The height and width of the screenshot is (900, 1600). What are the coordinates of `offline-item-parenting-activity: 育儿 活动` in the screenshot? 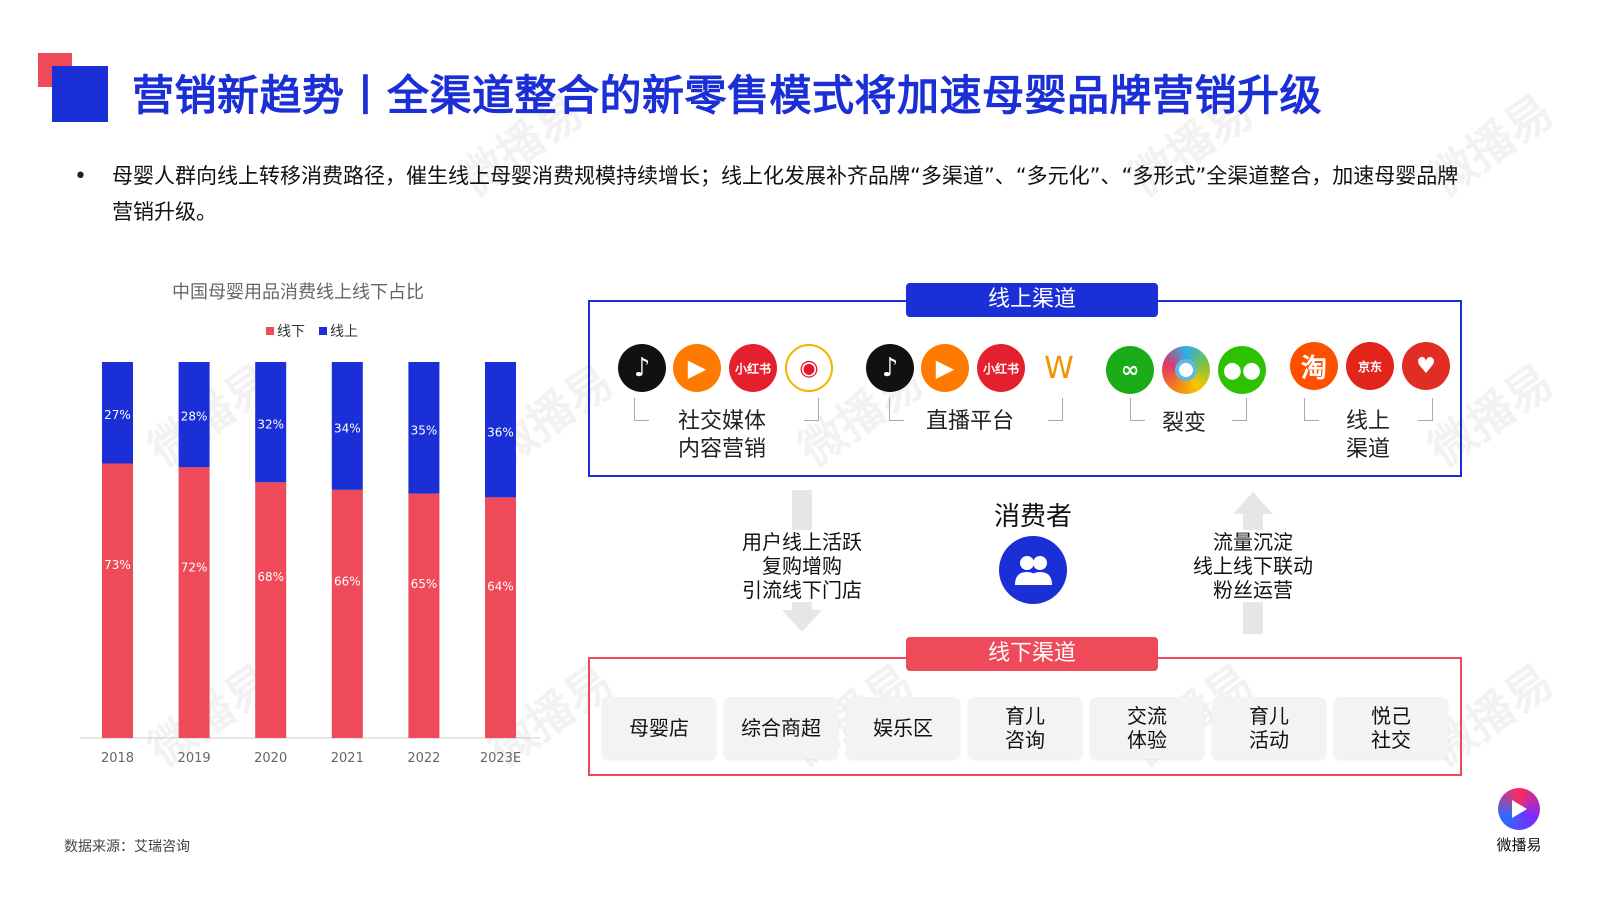 It's located at (1269, 728).